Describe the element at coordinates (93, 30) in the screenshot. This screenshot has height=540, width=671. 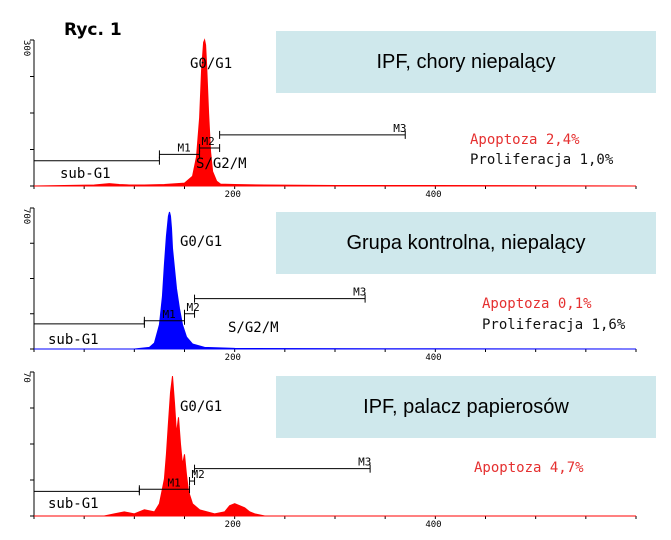
I see `figure-label: Ryc. 1` at that location.